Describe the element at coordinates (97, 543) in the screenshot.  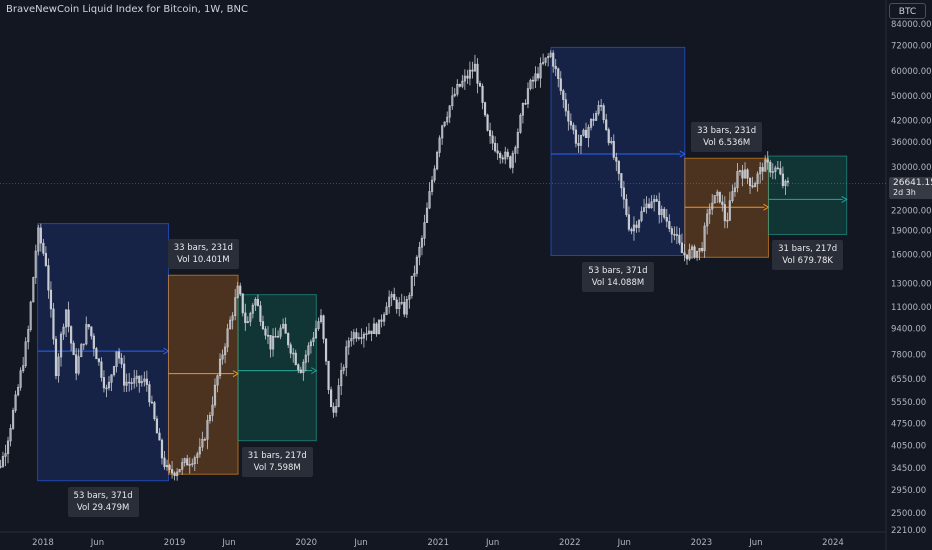
I see `x-tick-label-1: Jun` at that location.